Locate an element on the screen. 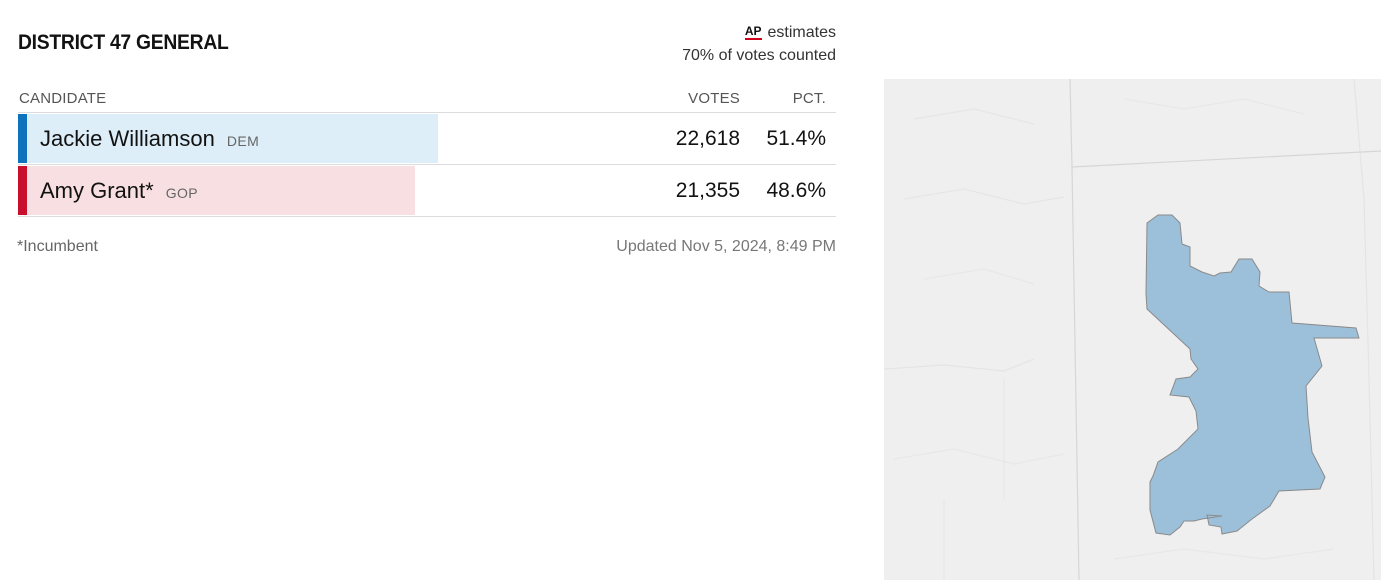 This screenshot has width=1381, height=580. votes-column-header: VOTES is located at coordinates (714, 98).